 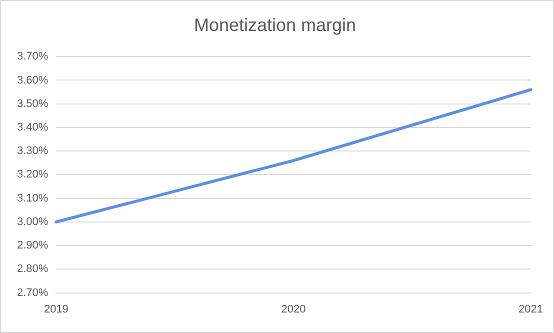 I want to click on y-tick-label: 3.30%, so click(x=32, y=151).